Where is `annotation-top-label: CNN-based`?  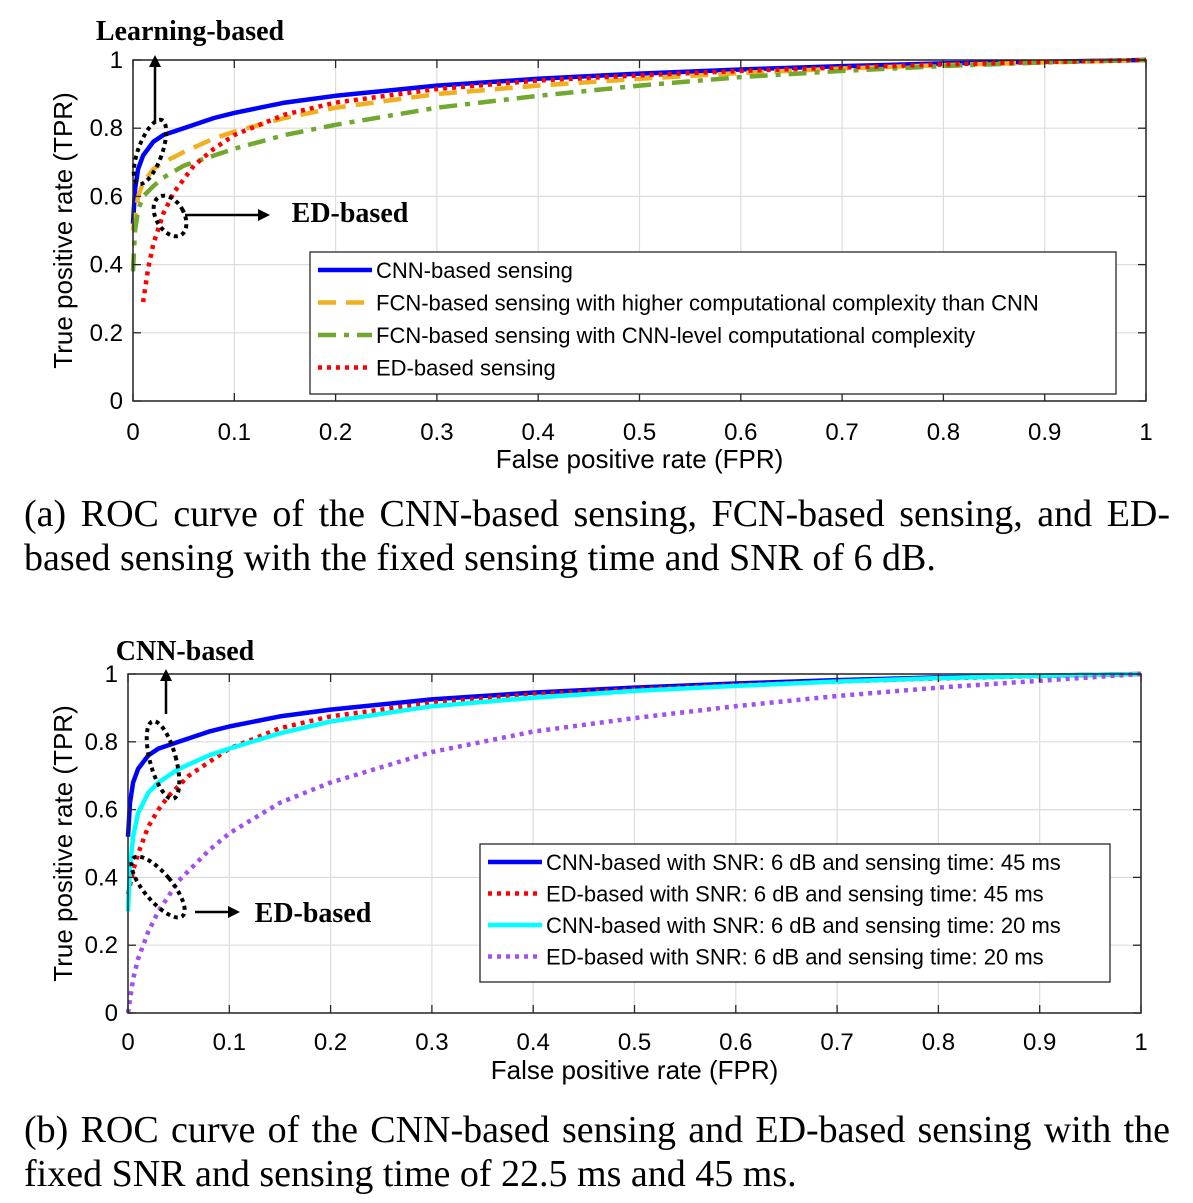
annotation-top-label: CNN-based is located at coordinates (185, 651).